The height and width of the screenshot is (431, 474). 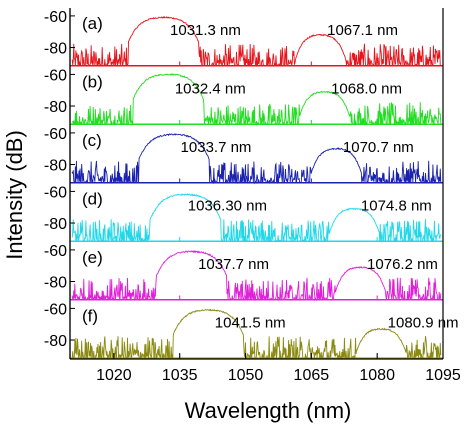 I want to click on peak-label: 1032.4 nm, so click(x=210, y=89).